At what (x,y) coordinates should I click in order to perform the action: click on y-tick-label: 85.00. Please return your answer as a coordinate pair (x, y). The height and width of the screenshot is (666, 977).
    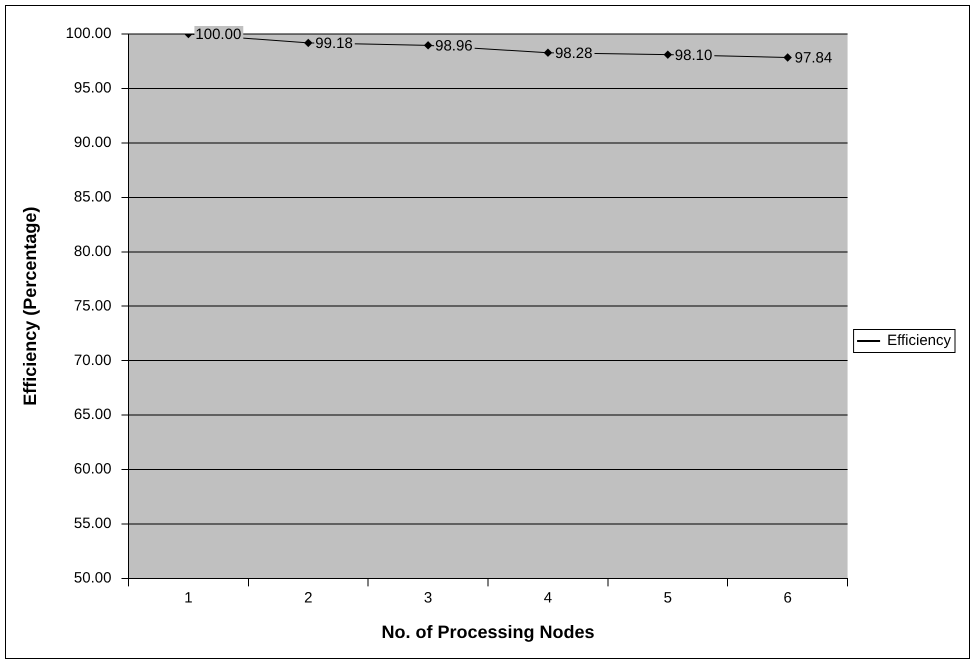
    Looking at the image, I should click on (93, 197).